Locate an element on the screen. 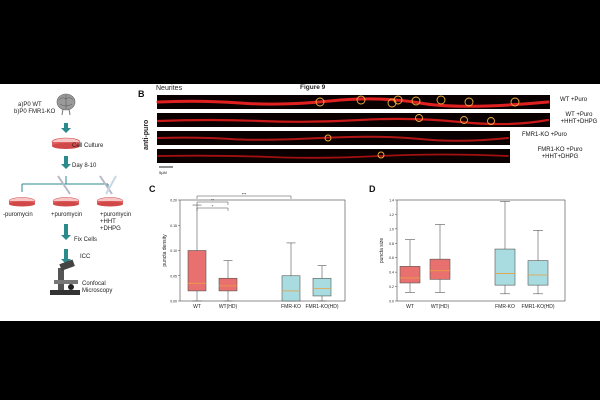  y-tick-label-D: 0.2 is located at coordinates (391, 287).